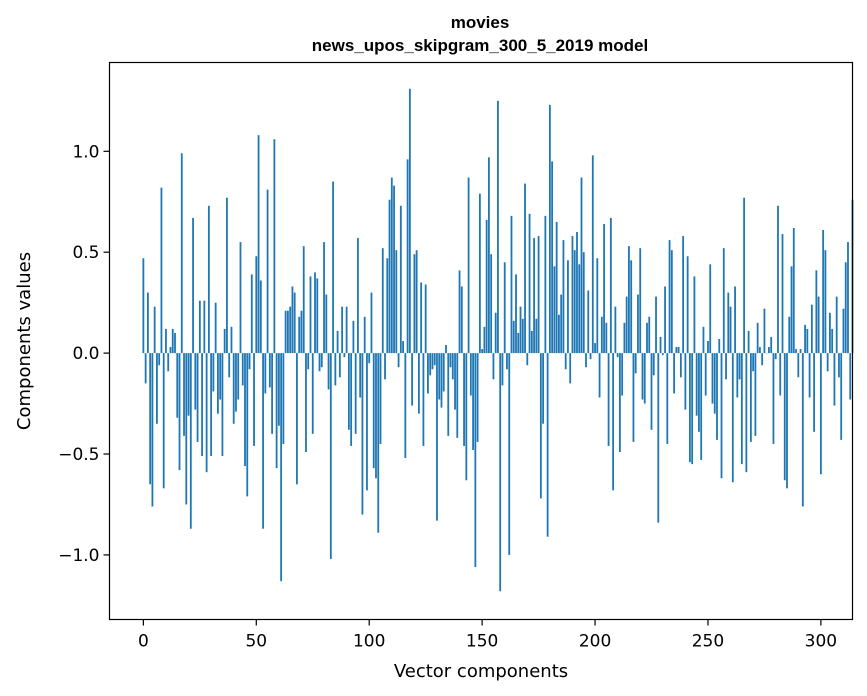 This screenshot has height=696, width=867. What do you see at coordinates (85, 152) in the screenshot?
I see `y-tick-label-0: 1.0` at bounding box center [85, 152].